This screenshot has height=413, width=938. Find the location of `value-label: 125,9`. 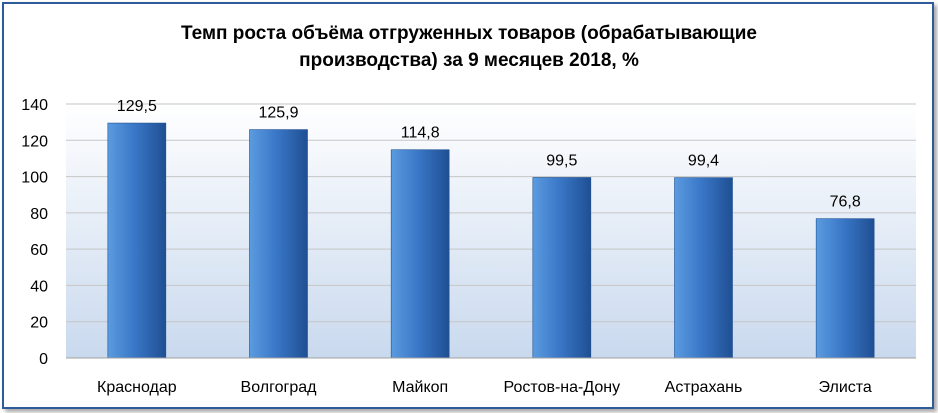

value-label: 125,9 is located at coordinates (278, 113).